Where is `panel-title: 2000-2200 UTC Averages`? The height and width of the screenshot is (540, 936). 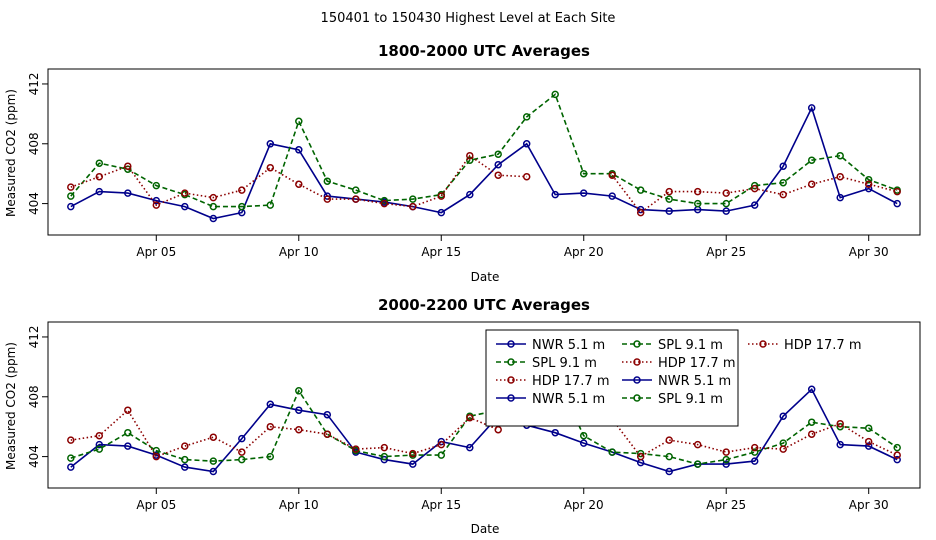
panel-title: 2000-2200 UTC Averages is located at coordinates (484, 305).